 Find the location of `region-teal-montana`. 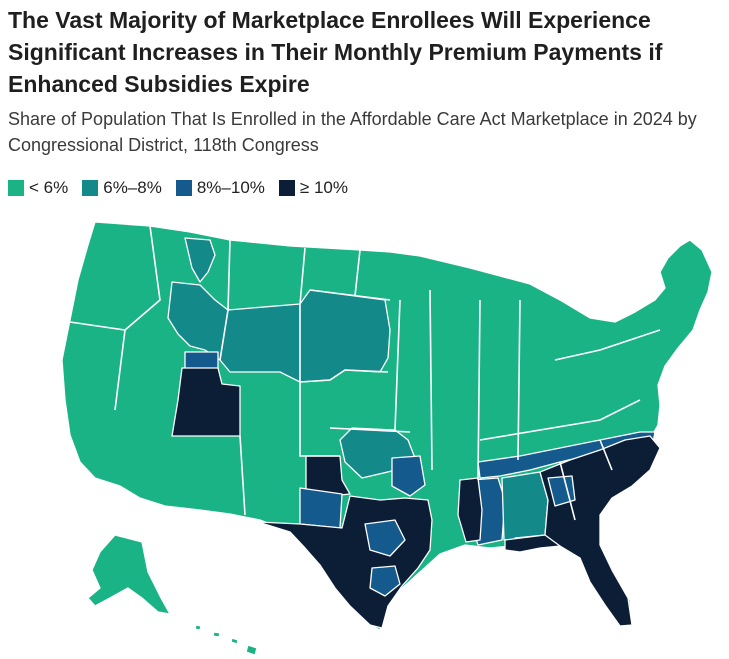

region-teal-montana is located at coordinates (200, 260).